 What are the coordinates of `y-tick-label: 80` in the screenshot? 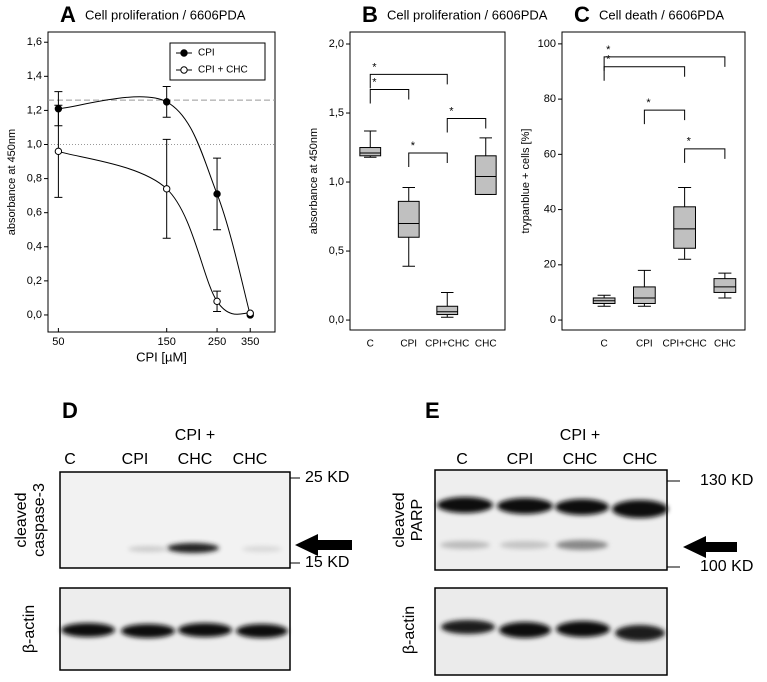 It's located at (550, 99).